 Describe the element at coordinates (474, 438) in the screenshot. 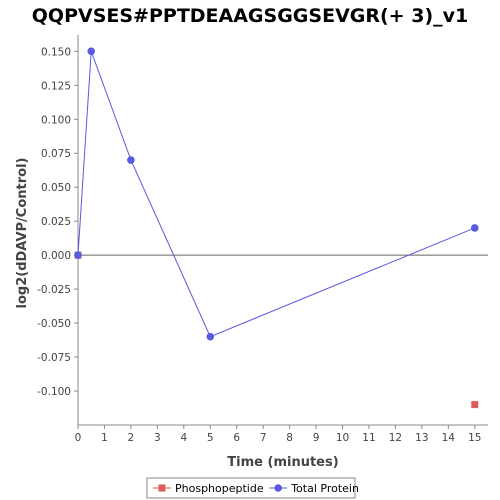

I see `x-tick-label: 15` at that location.